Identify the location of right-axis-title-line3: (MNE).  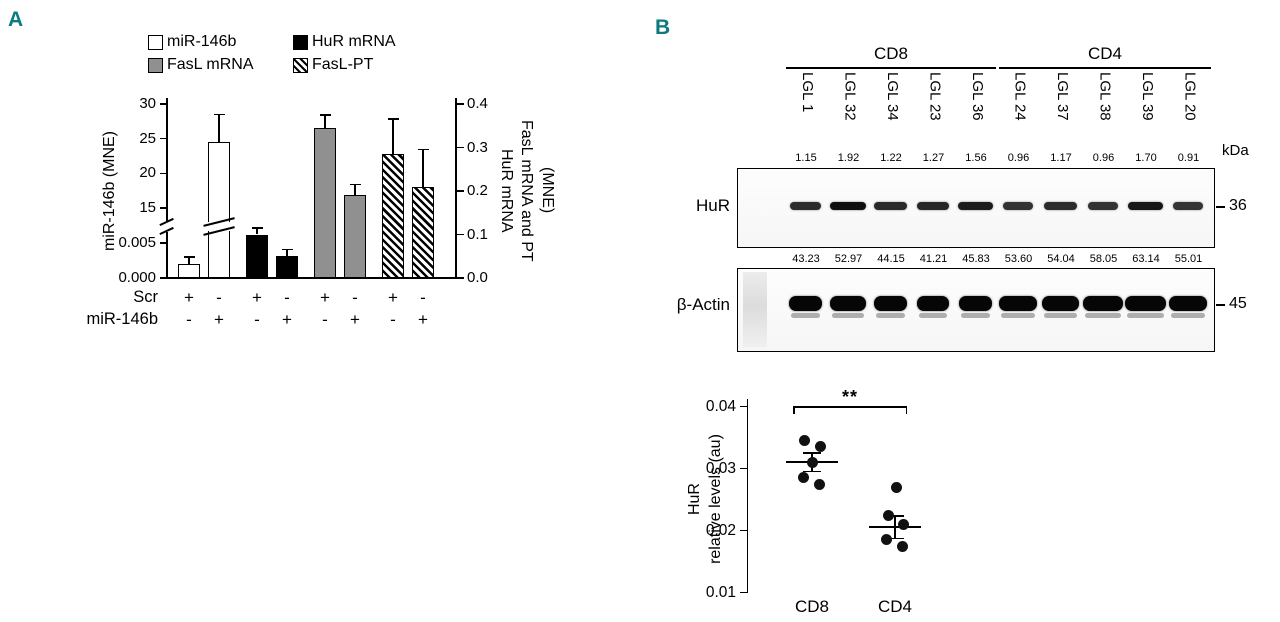
(547, 190).